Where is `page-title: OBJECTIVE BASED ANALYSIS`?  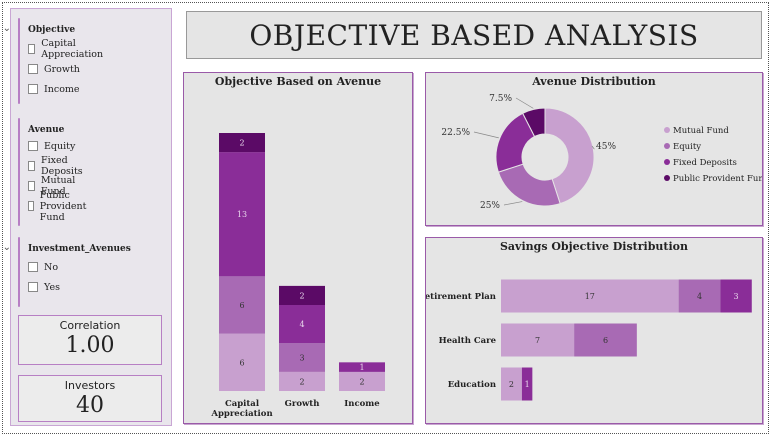
page-title: OBJECTIVE BASED ANALYSIS is located at coordinates (474, 35).